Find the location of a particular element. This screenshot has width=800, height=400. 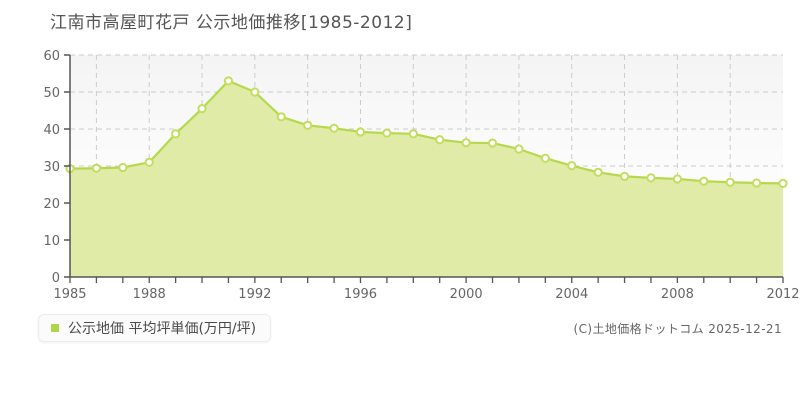

page-title: 江南市高屋町花戸 公示地価推移[1985-2012] is located at coordinates (400, 20).